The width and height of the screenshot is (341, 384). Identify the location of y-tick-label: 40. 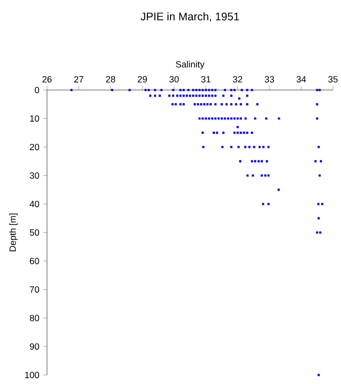
(35, 204).